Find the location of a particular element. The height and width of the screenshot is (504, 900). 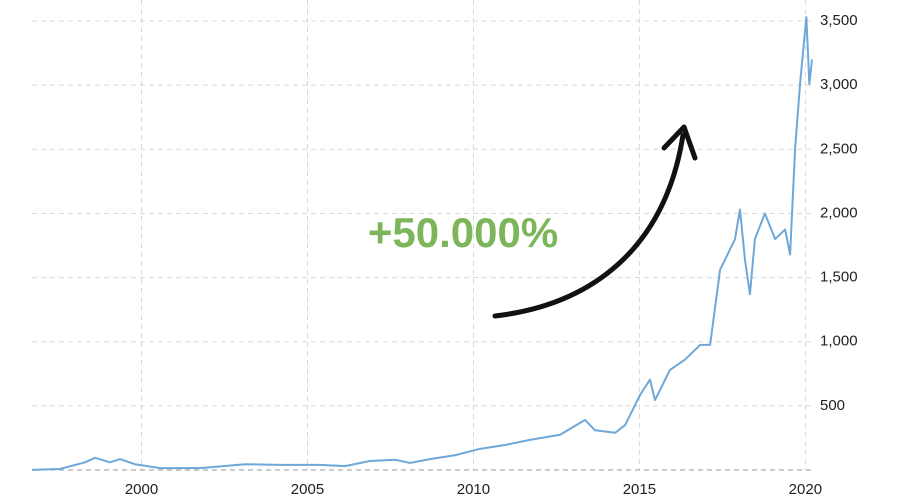

arrow-shaft is located at coordinates (589, 225).